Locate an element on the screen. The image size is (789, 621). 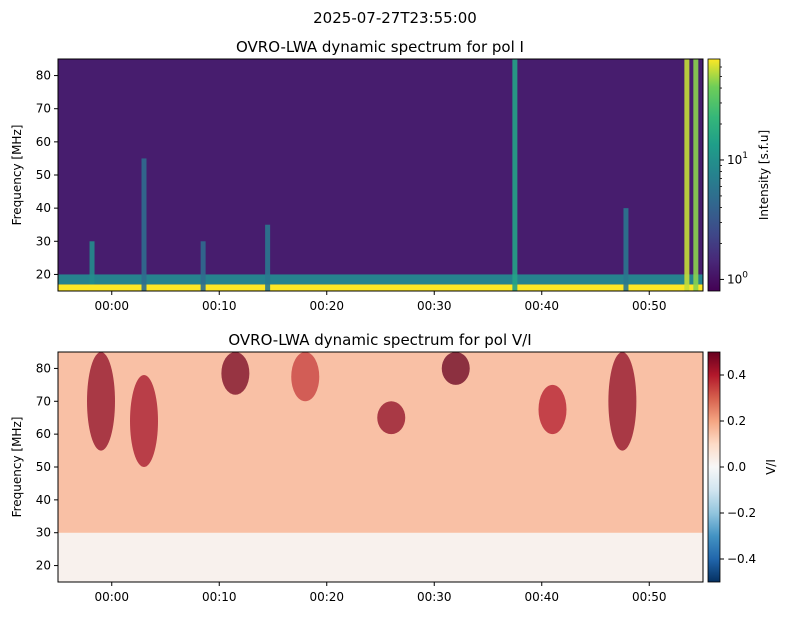
pol-vi-colorbar-fill is located at coordinates (714, 467).